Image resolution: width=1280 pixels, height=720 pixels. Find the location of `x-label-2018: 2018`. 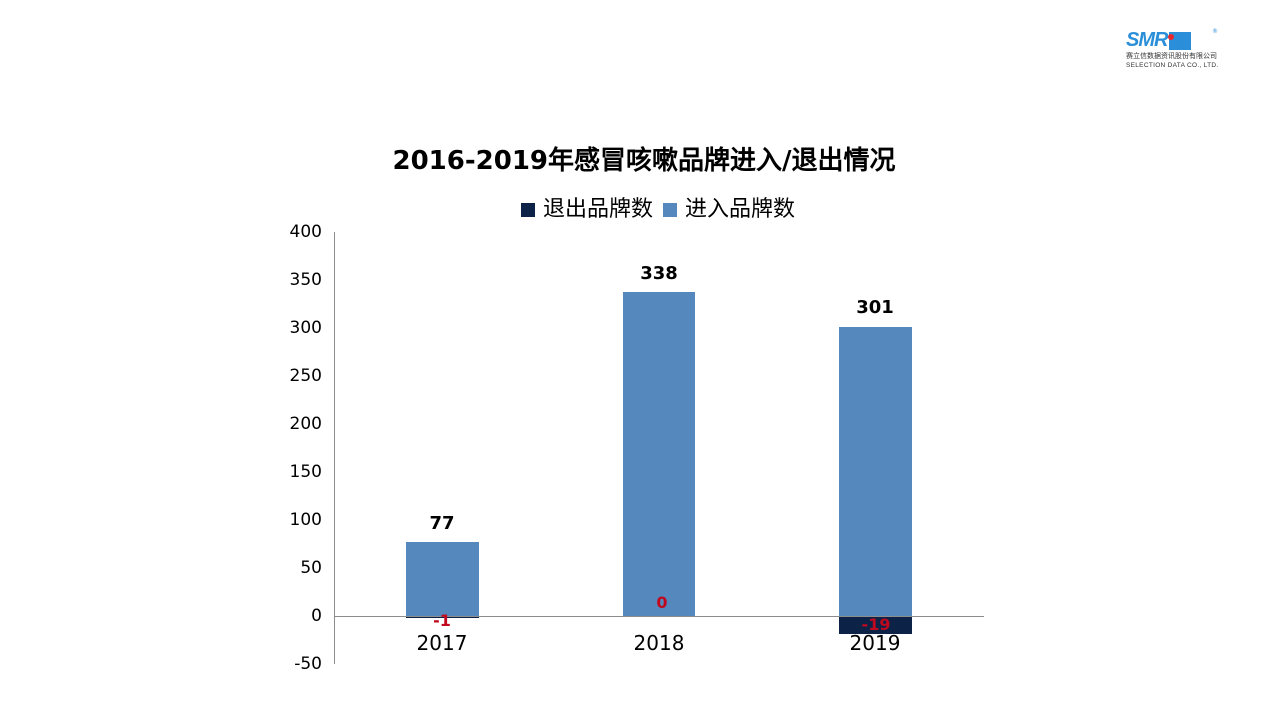

x-label-2018: 2018 is located at coordinates (659, 643).